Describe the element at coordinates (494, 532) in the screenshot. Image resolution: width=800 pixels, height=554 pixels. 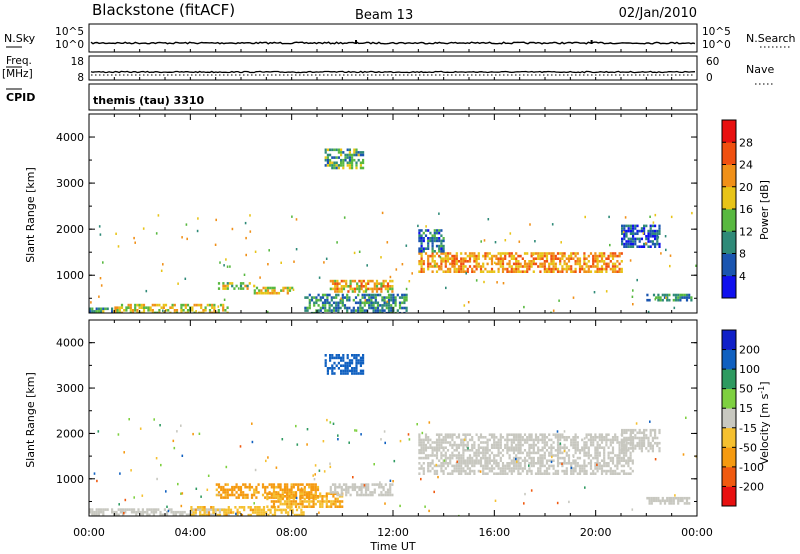
I see `time-tick-label: 16:00` at that location.